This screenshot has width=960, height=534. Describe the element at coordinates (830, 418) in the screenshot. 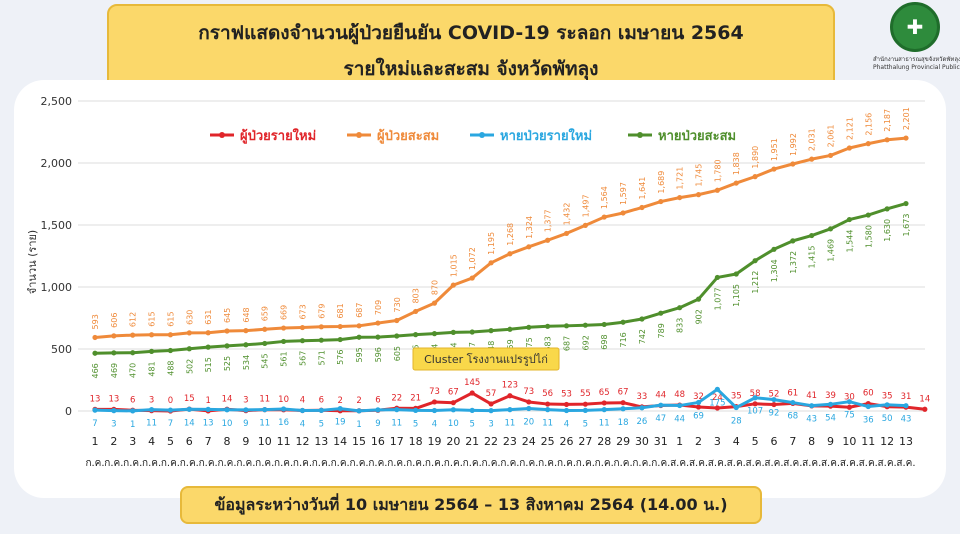

I see `data-label: 54` at that location.